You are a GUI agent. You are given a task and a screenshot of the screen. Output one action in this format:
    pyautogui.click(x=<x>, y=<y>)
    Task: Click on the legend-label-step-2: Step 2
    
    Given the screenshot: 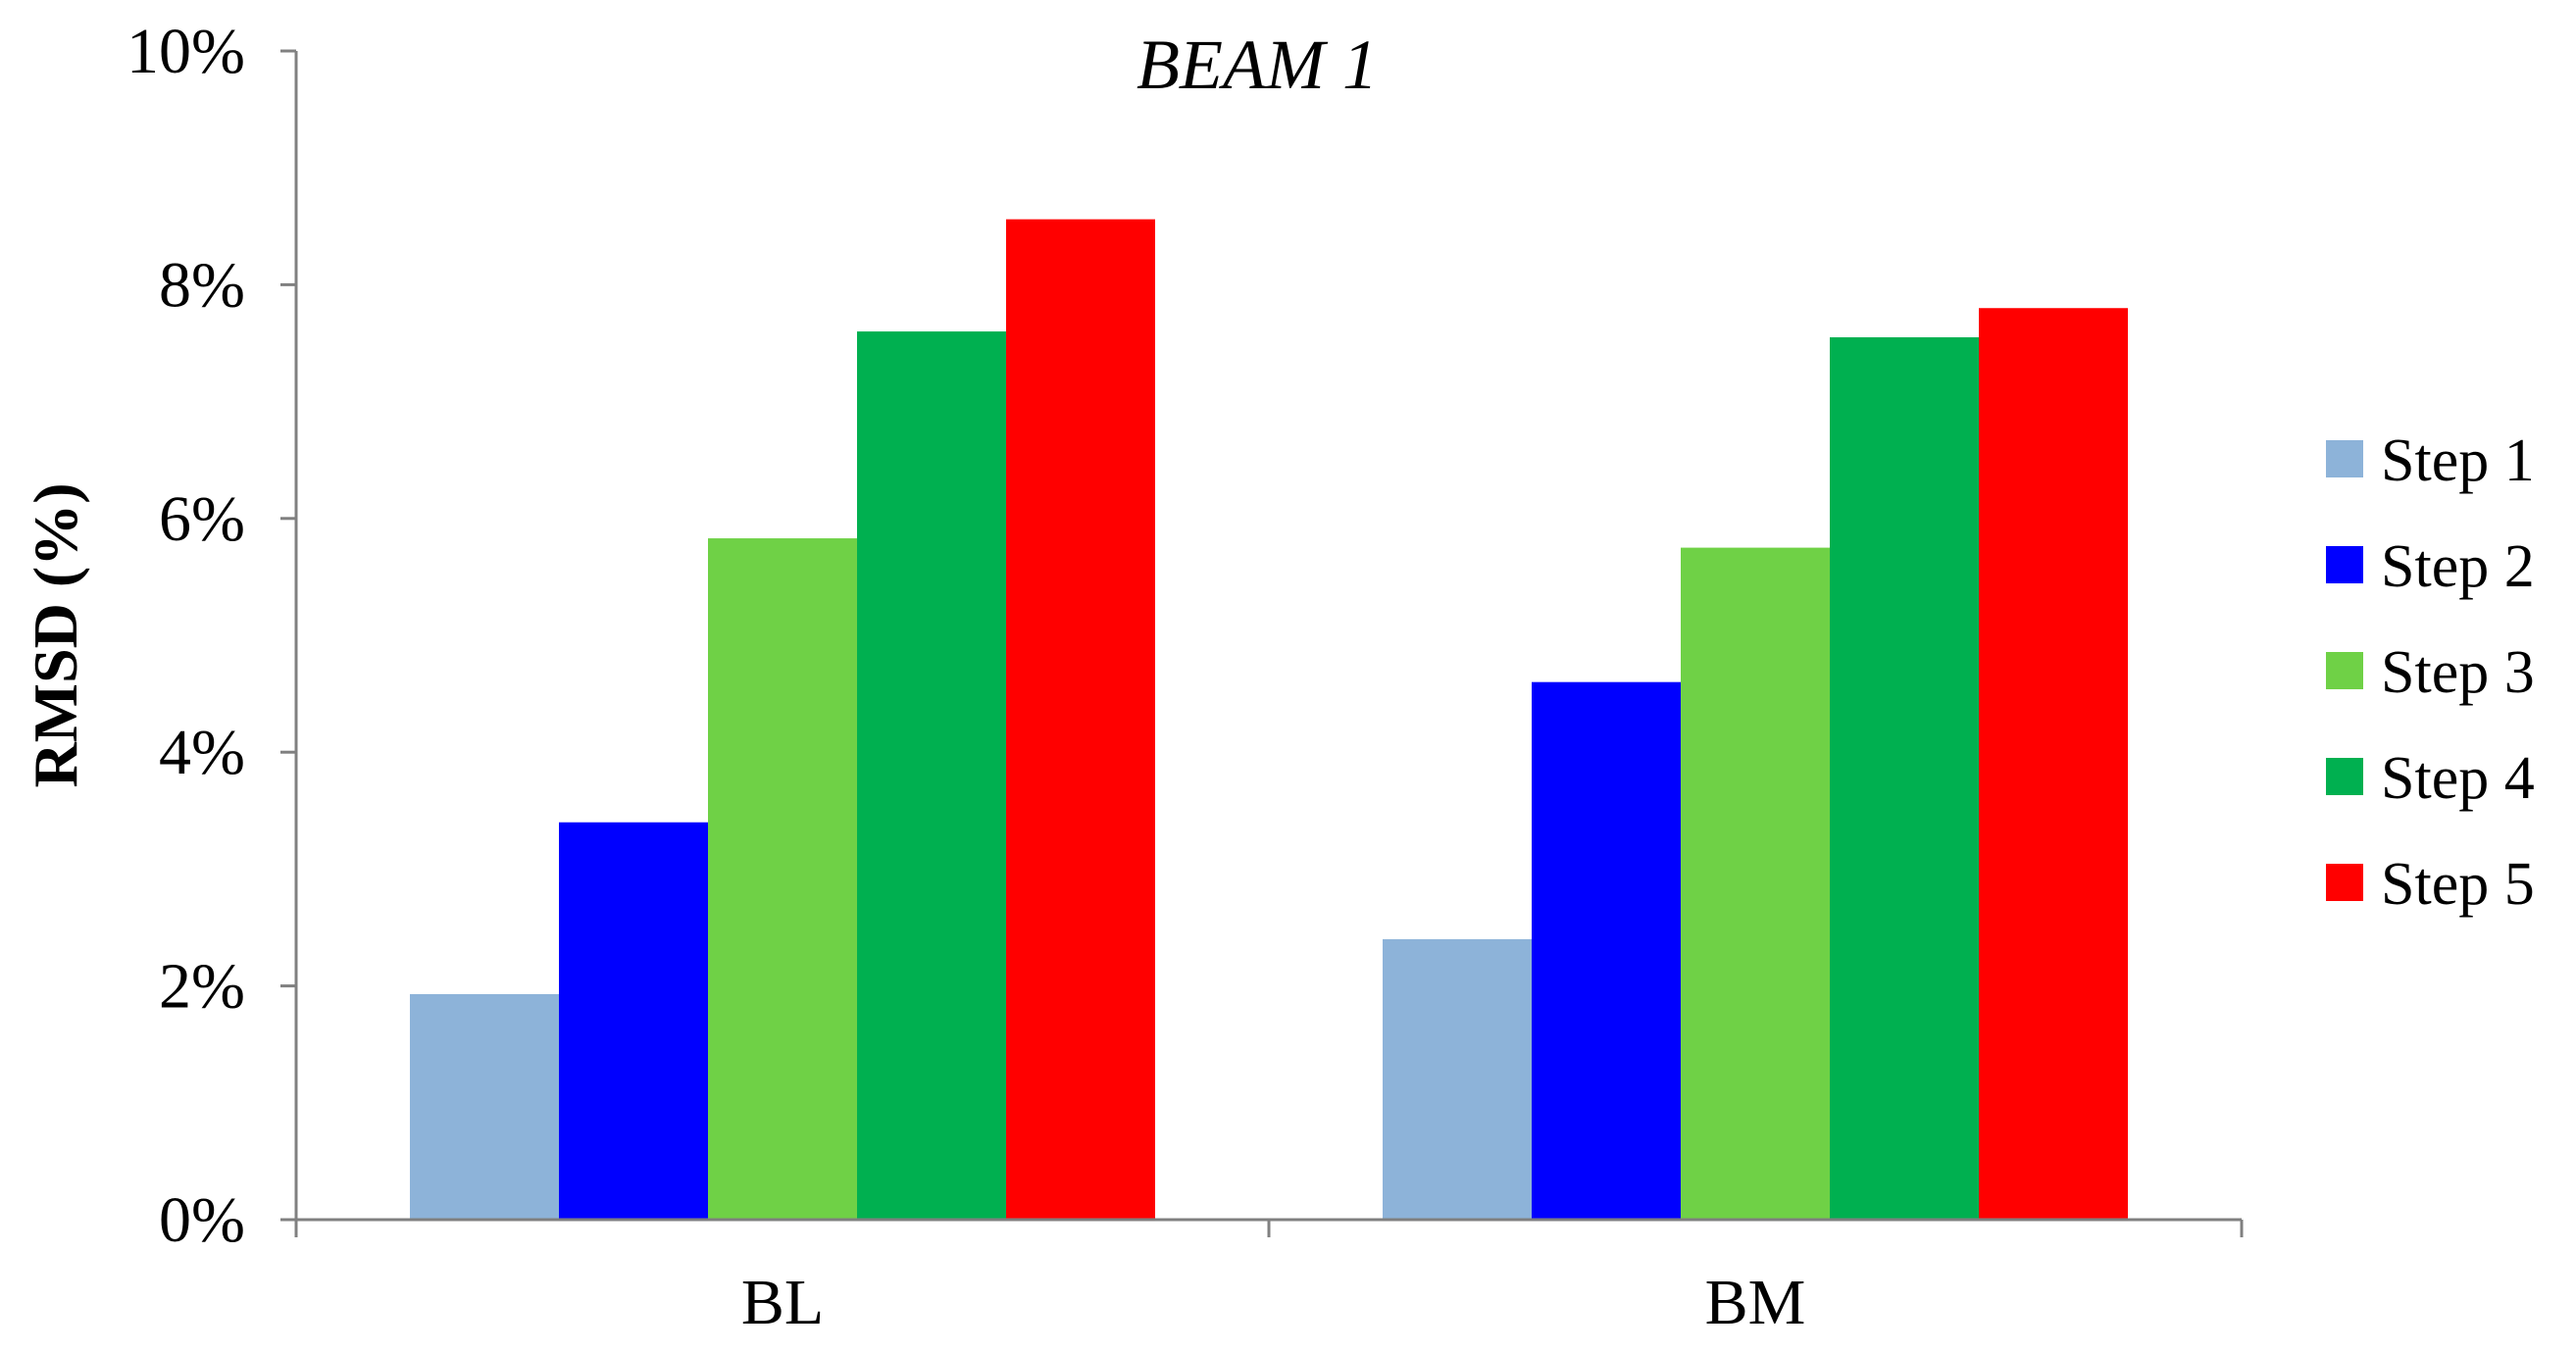 What is the action you would take?
    pyautogui.click(x=2458, y=567)
    